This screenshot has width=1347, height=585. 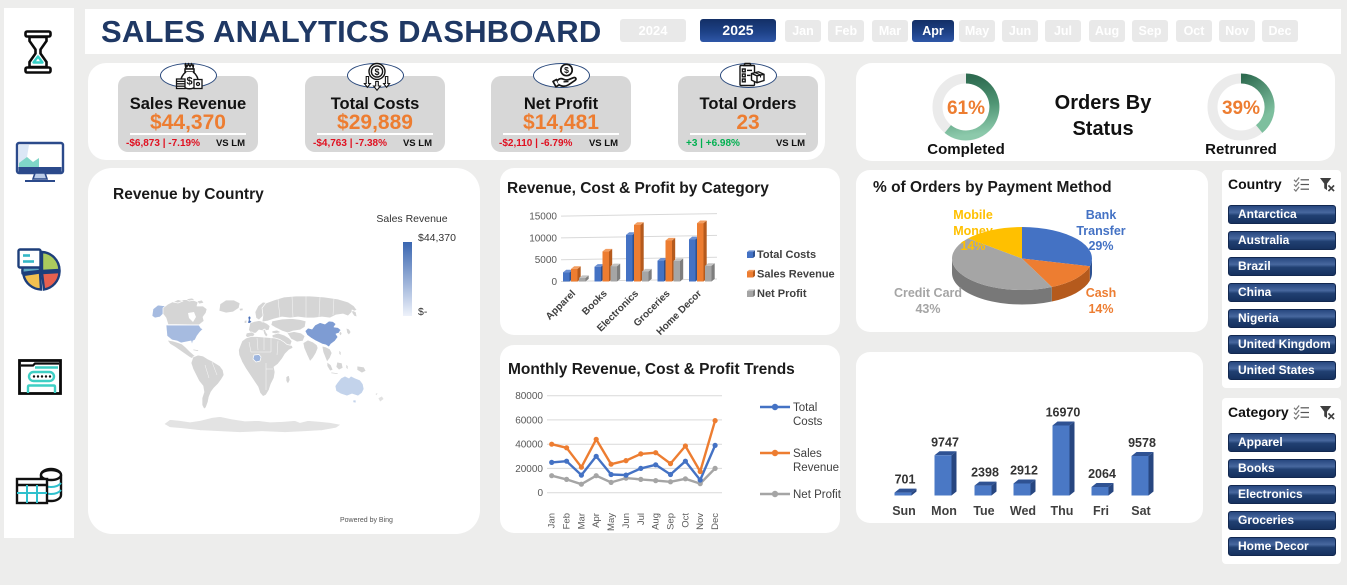 What do you see at coordinates (581, 521) in the screenshot?
I see `svg-text: Mar` at bounding box center [581, 521].